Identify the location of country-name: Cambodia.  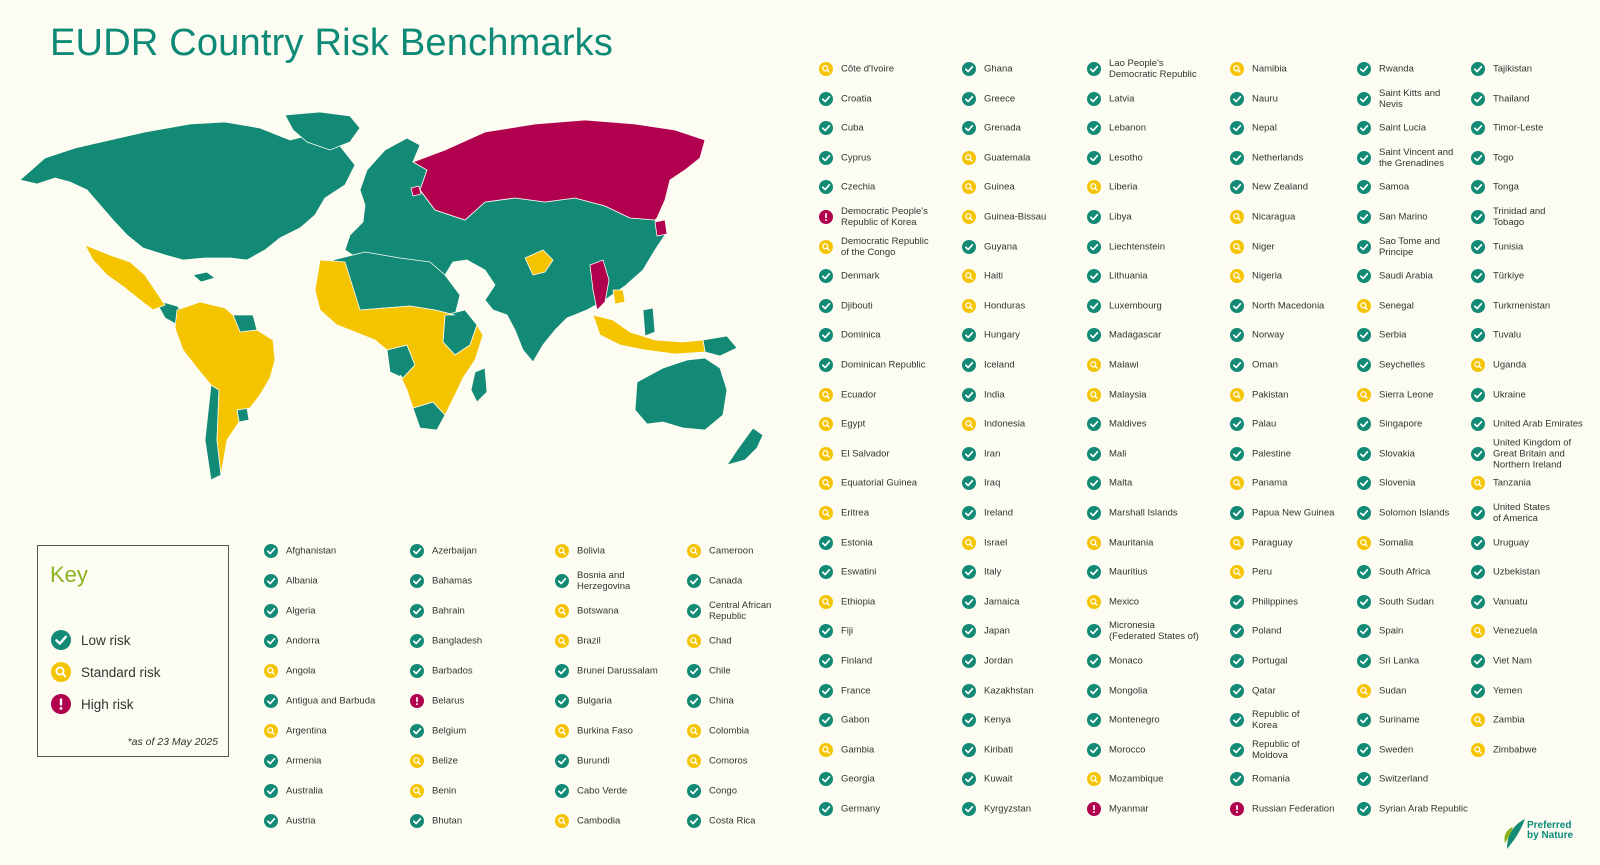
(599, 821).